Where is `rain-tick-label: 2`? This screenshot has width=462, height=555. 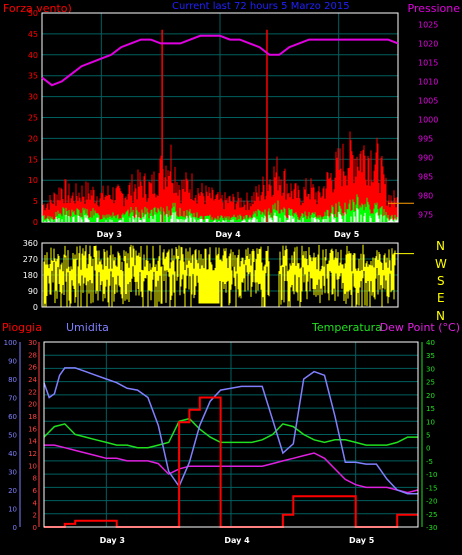
rain-tick-label: 2 is located at coordinates (35, 516).